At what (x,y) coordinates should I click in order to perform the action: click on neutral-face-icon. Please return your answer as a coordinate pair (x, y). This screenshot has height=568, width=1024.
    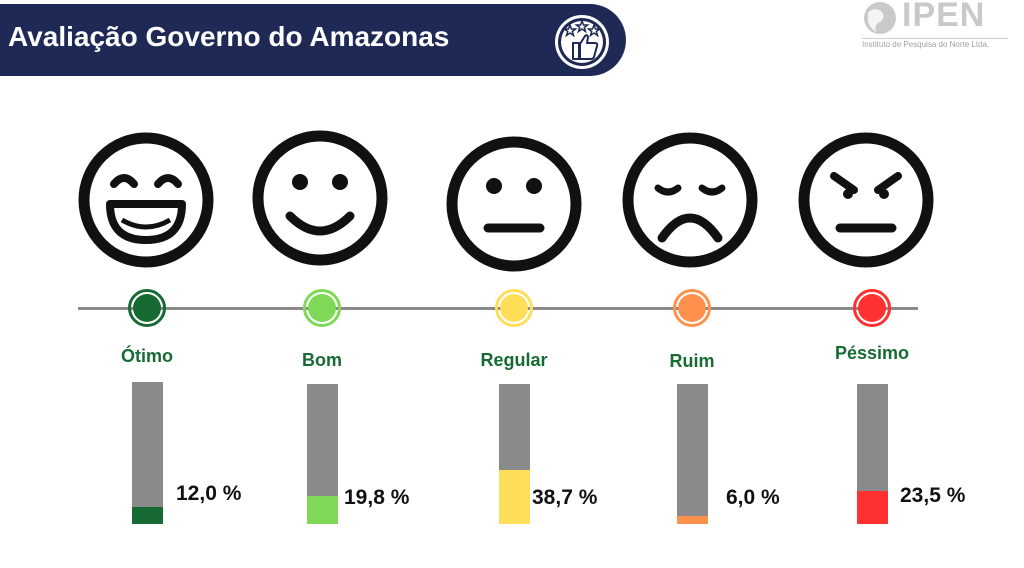
    Looking at the image, I should click on (514, 204).